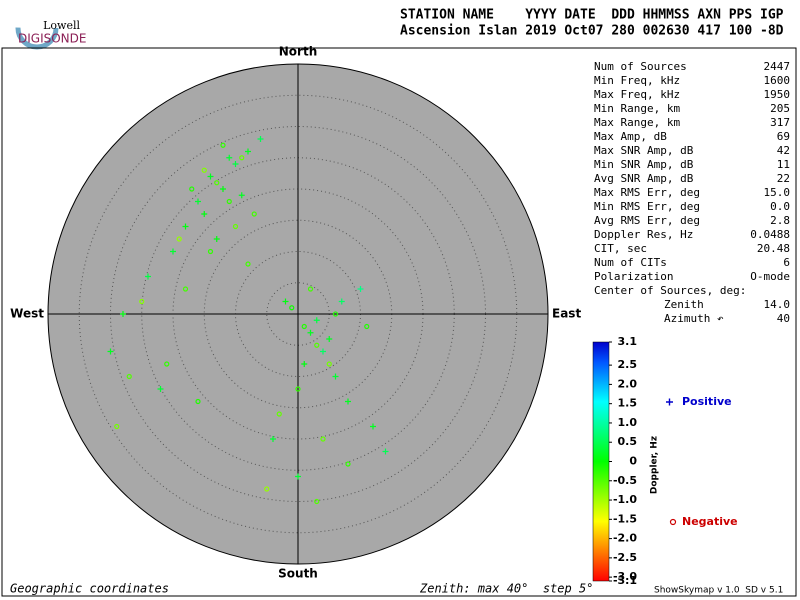 The image size is (800, 600). I want to click on legend-label: Positive, so click(707, 401).